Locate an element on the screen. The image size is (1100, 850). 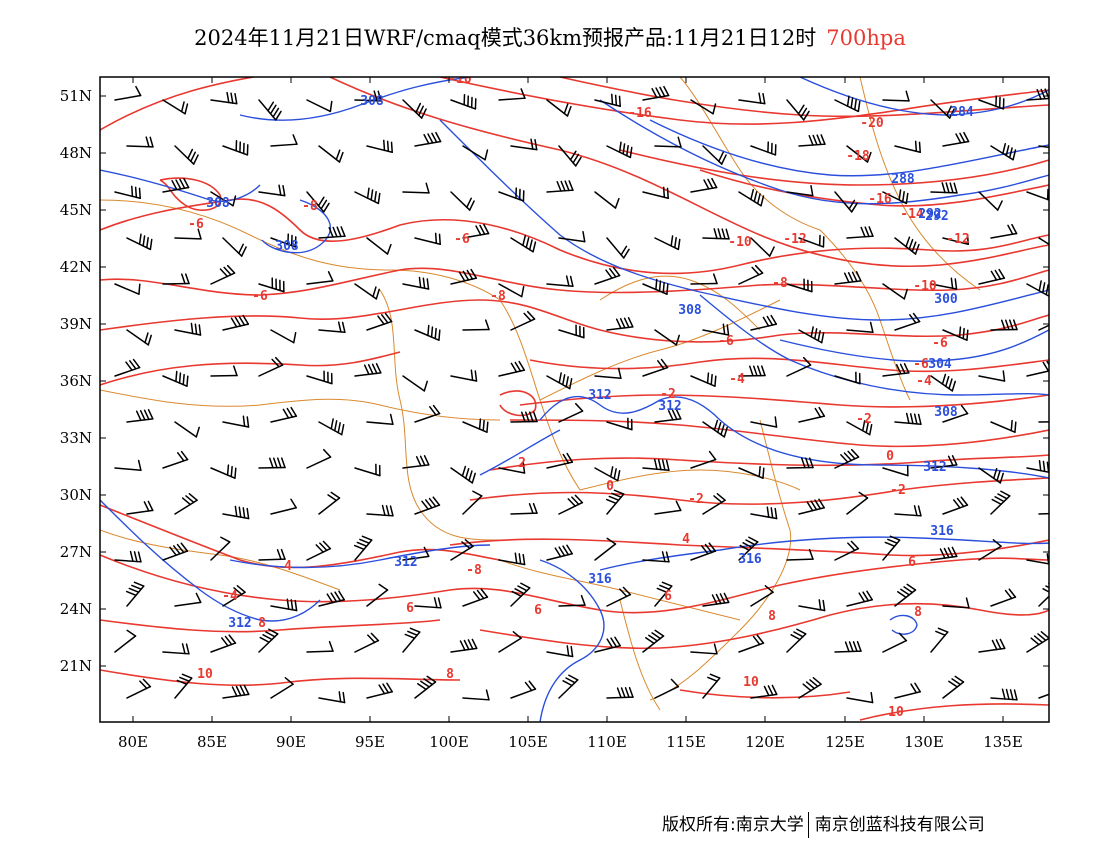
temperature-value-label: -16 is located at coordinates (640, 113).